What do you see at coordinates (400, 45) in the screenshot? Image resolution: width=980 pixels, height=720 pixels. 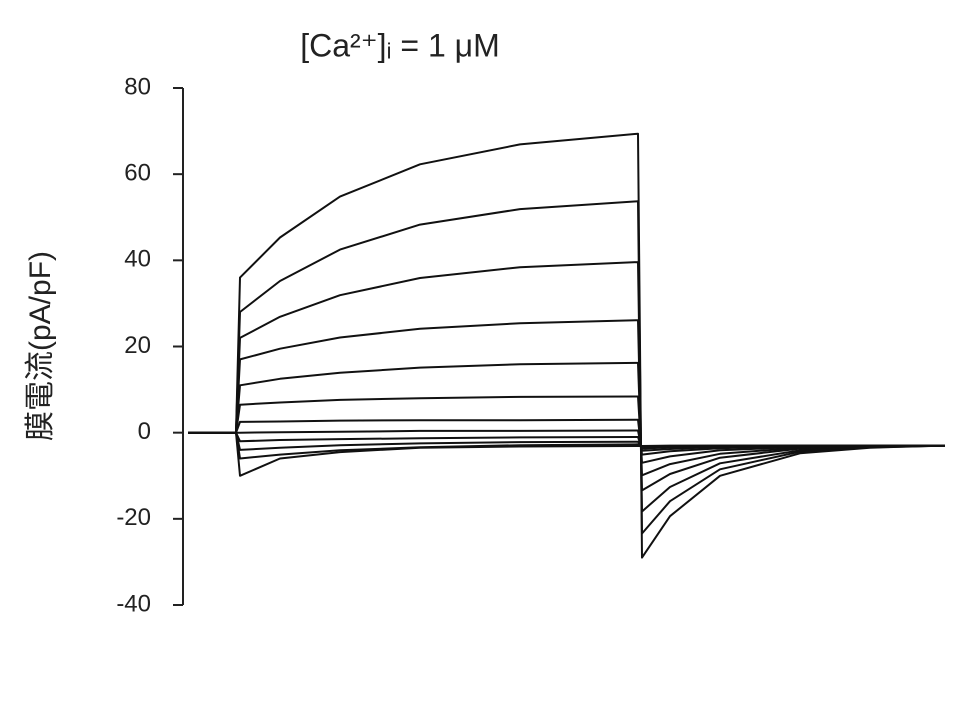 I see `chart-title: [Ca²⁺]ᵢ = 1 μM` at bounding box center [400, 45].